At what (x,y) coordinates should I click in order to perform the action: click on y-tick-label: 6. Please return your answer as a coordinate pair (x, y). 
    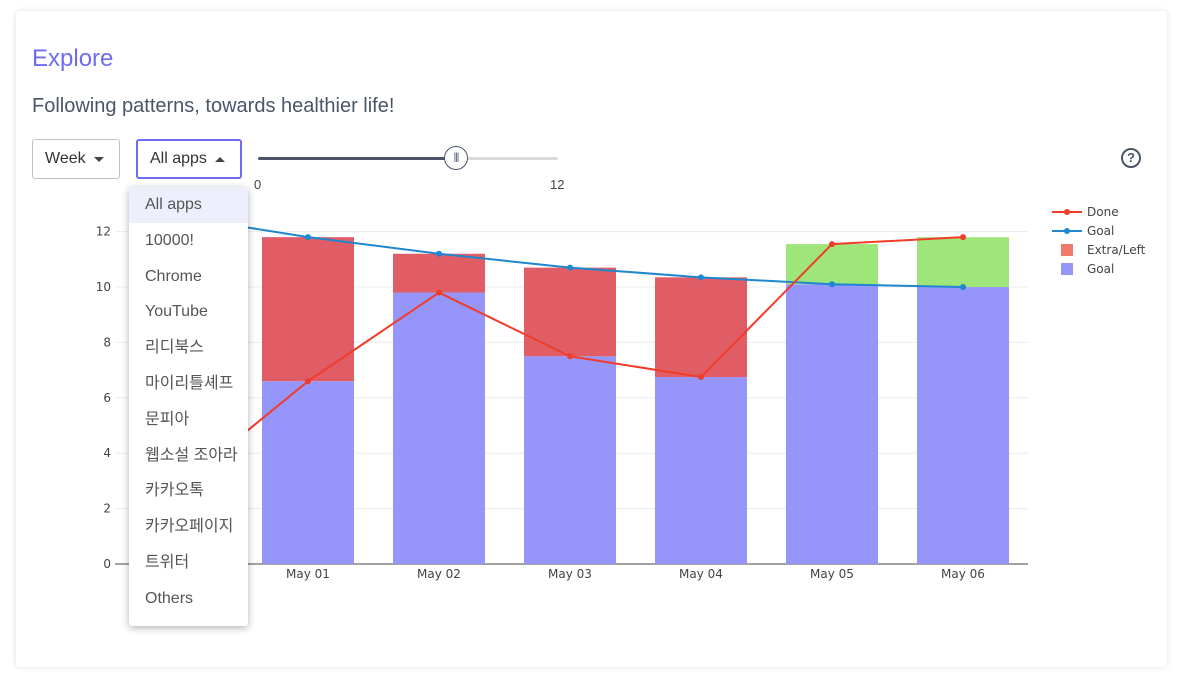
    Looking at the image, I should click on (107, 398).